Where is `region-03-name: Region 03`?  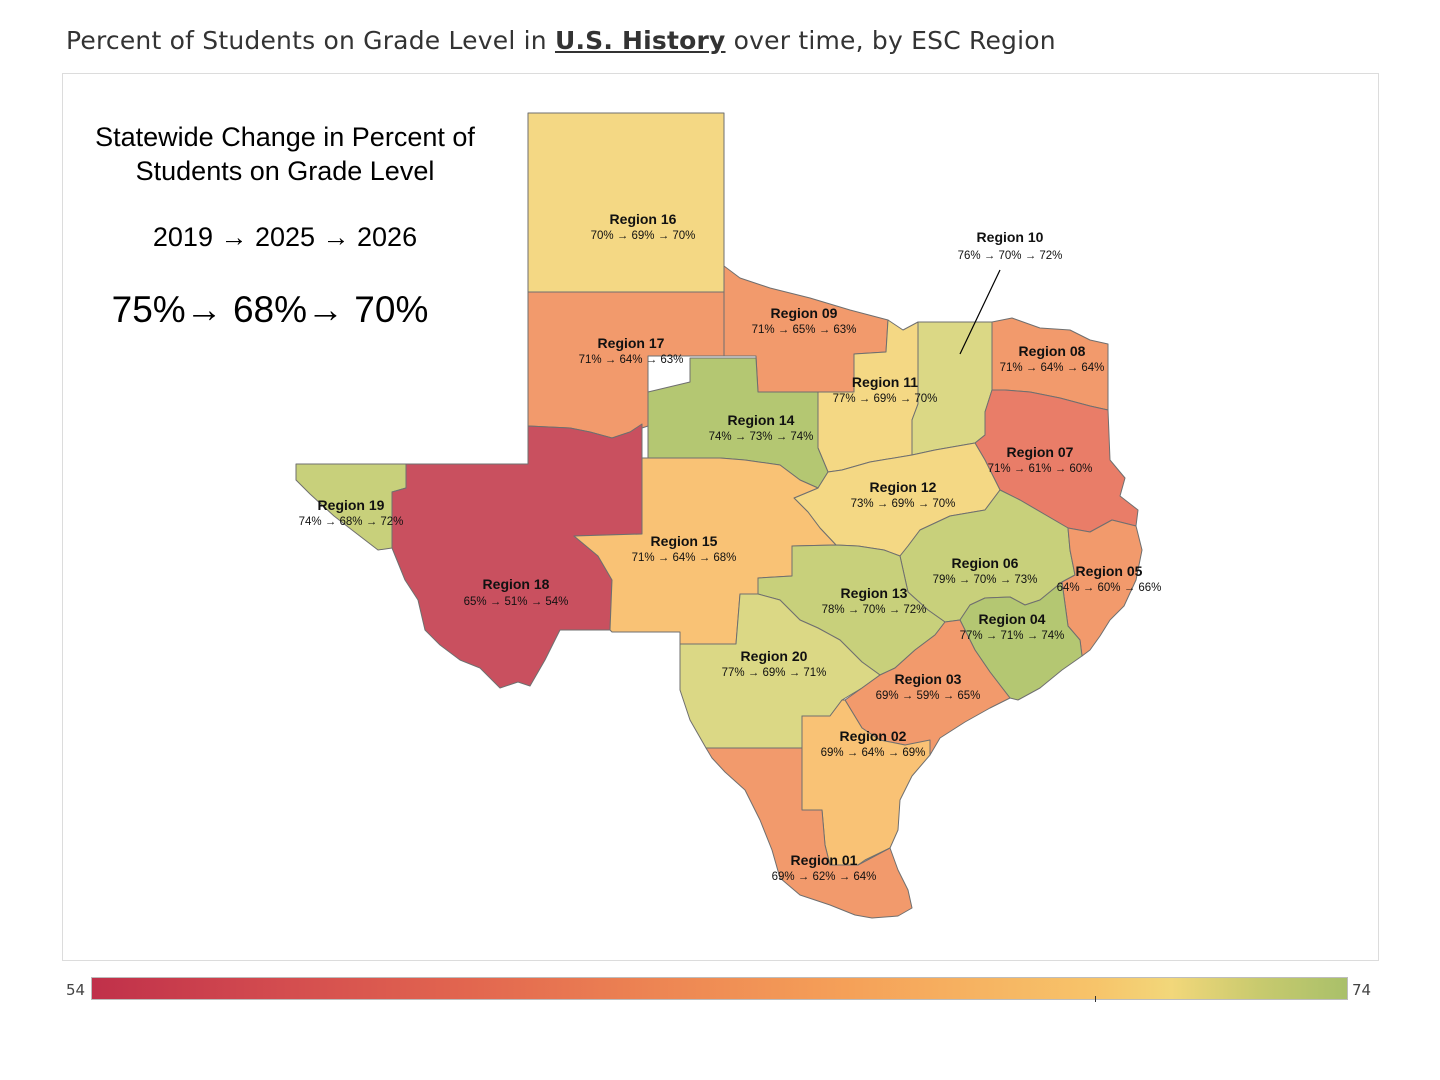 region-03-name: Region 03 is located at coordinates (928, 679).